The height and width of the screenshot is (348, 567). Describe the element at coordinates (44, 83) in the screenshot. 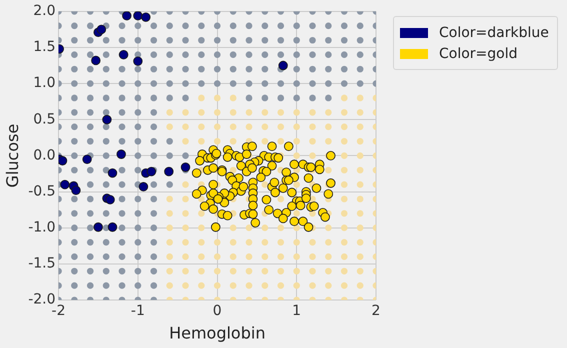

I see `y-tick-label: 1.0` at that location.